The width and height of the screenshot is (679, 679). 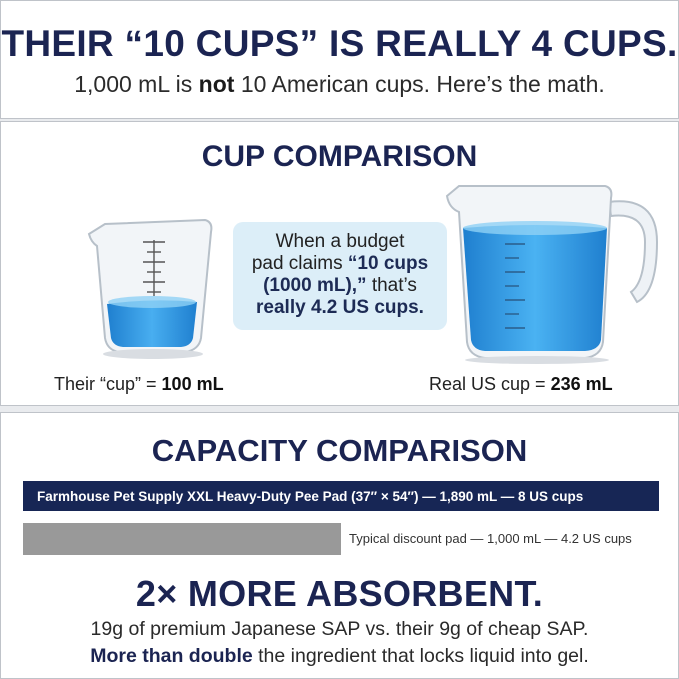 I want to click on real-cup-caption-label: Real US cup =, so click(x=490, y=384).